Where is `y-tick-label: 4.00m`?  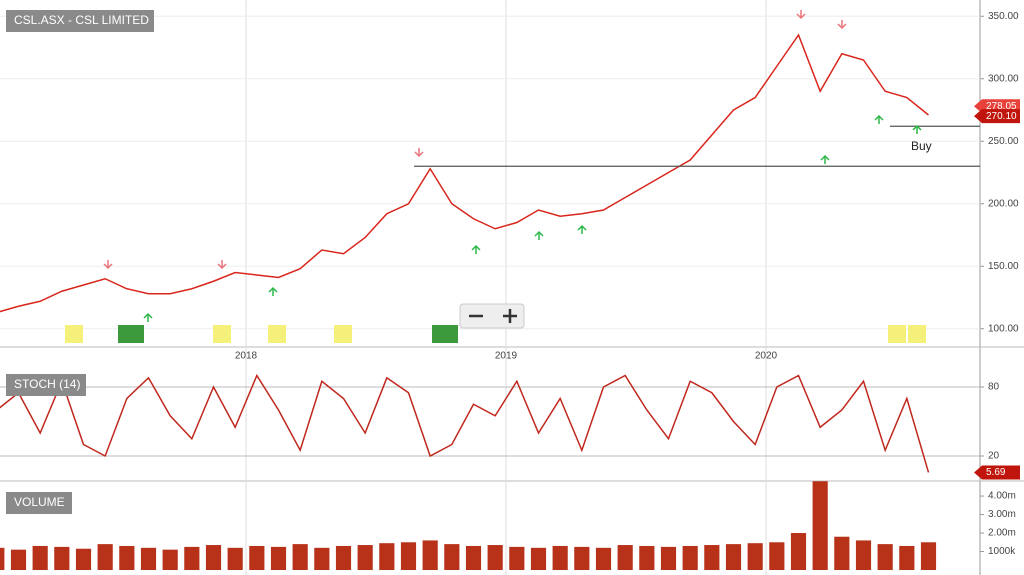
y-tick-label: 4.00m is located at coordinates (1002, 496).